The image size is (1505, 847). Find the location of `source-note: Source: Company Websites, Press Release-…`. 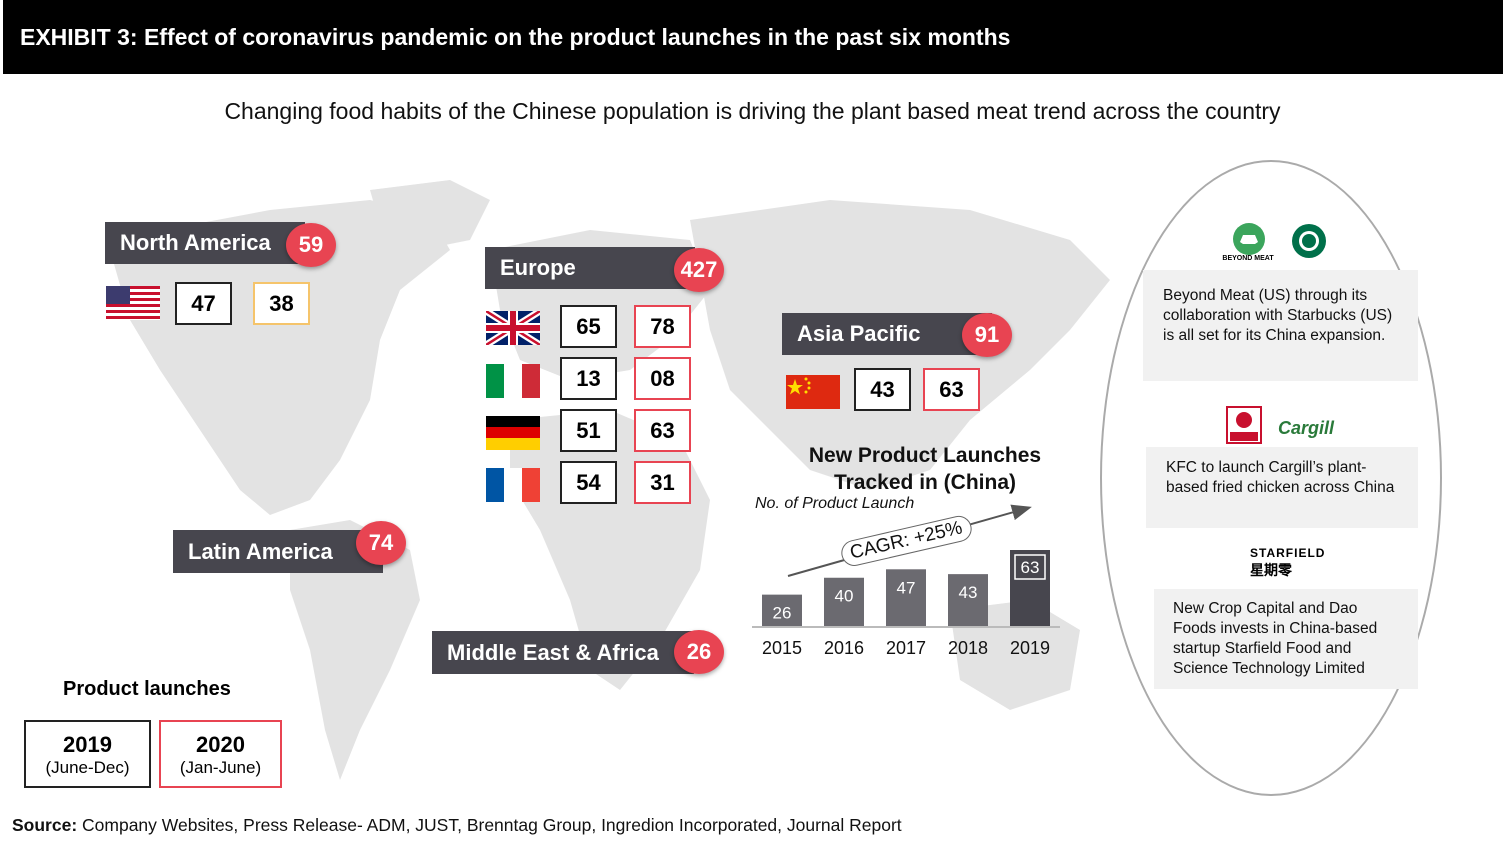

source-note: Source: Company Websites, Press Release-… is located at coordinates (457, 825).